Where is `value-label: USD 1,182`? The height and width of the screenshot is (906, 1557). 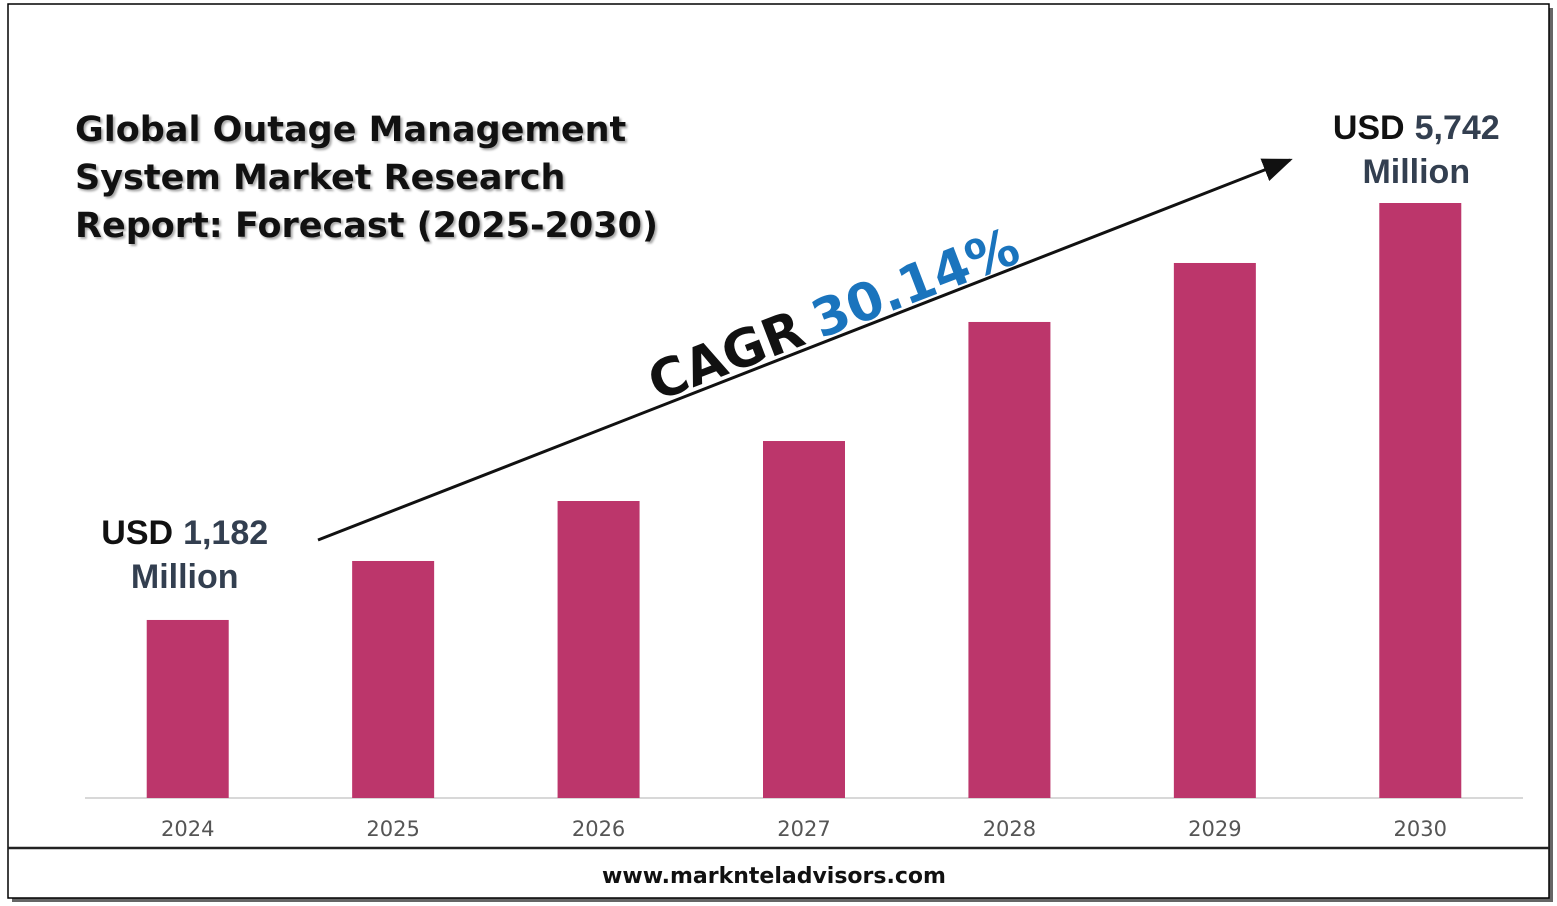 value-label: USD 1,182 is located at coordinates (184, 533).